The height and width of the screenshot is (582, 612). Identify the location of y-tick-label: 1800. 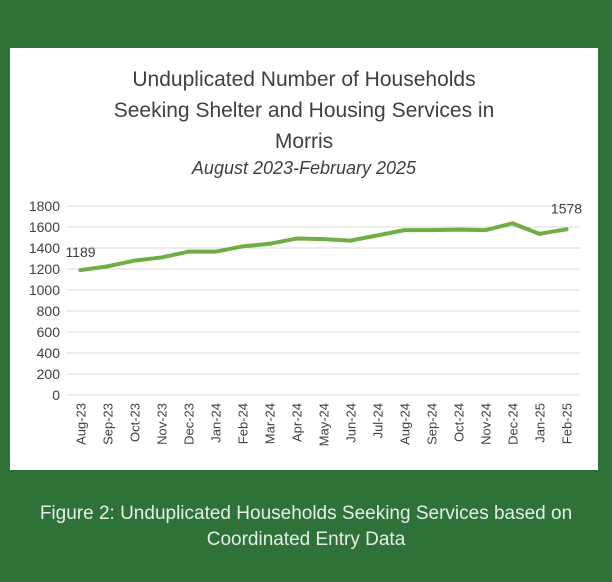
(44, 206).